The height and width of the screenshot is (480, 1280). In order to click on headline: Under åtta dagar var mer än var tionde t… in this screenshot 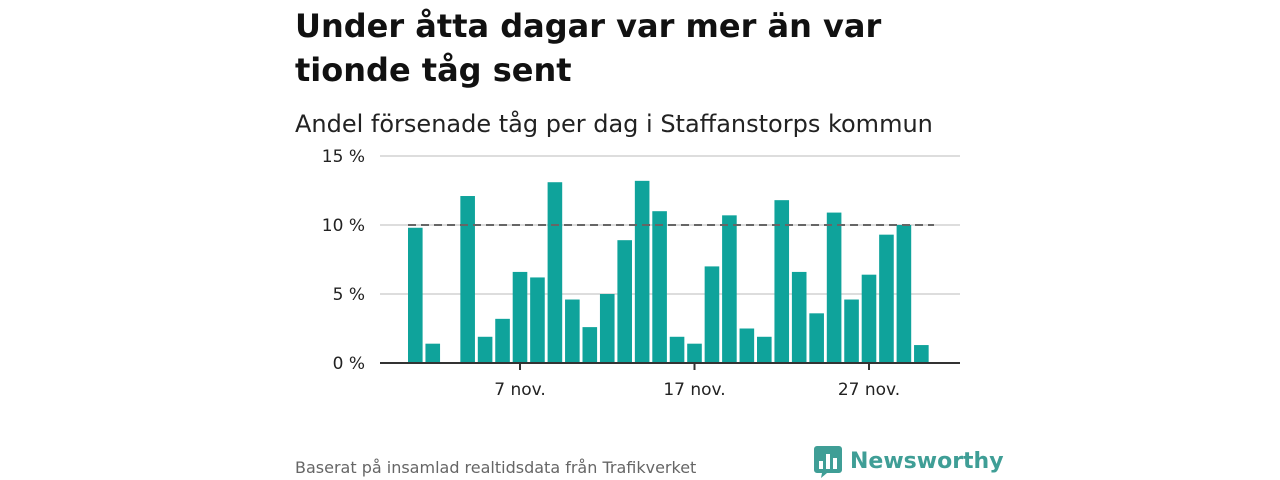, I will do `click(588, 48)`.